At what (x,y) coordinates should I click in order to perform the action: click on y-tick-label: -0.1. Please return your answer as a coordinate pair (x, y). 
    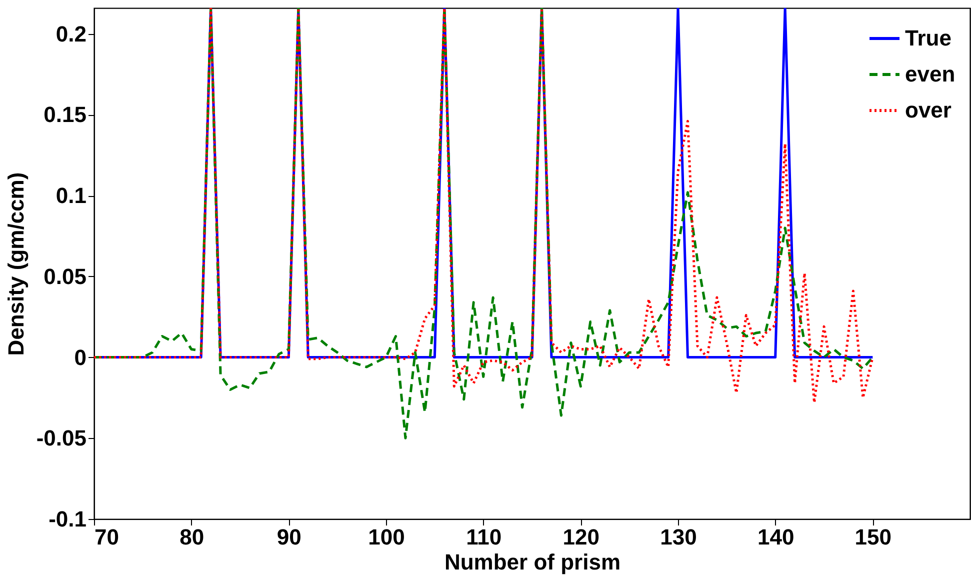
    Looking at the image, I should click on (67, 519).